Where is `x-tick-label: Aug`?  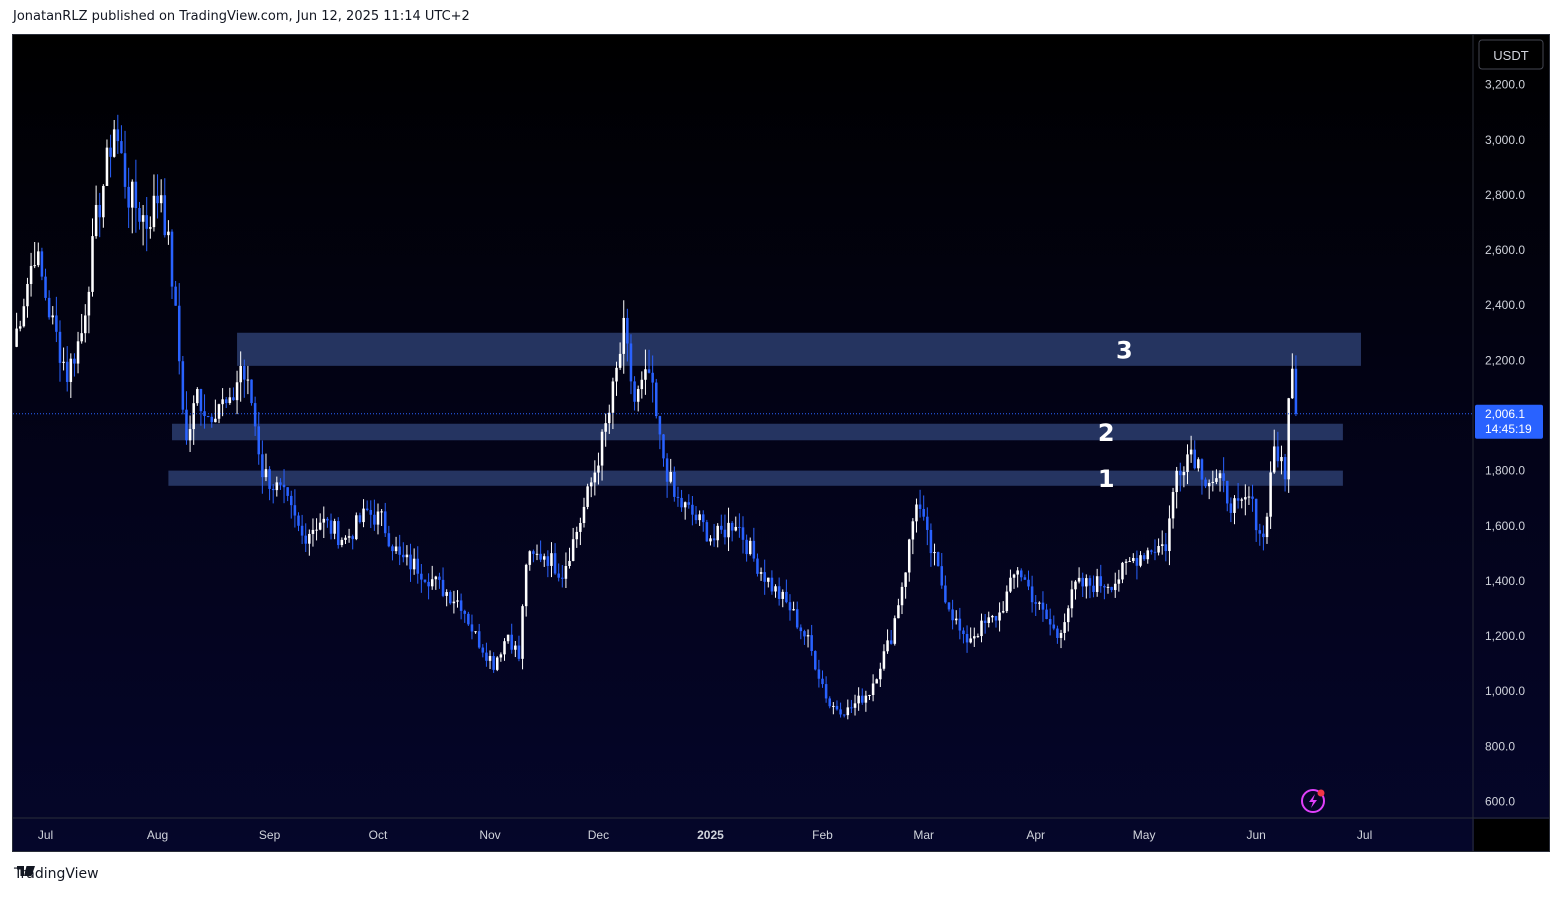
x-tick-label: Aug is located at coordinates (157, 835).